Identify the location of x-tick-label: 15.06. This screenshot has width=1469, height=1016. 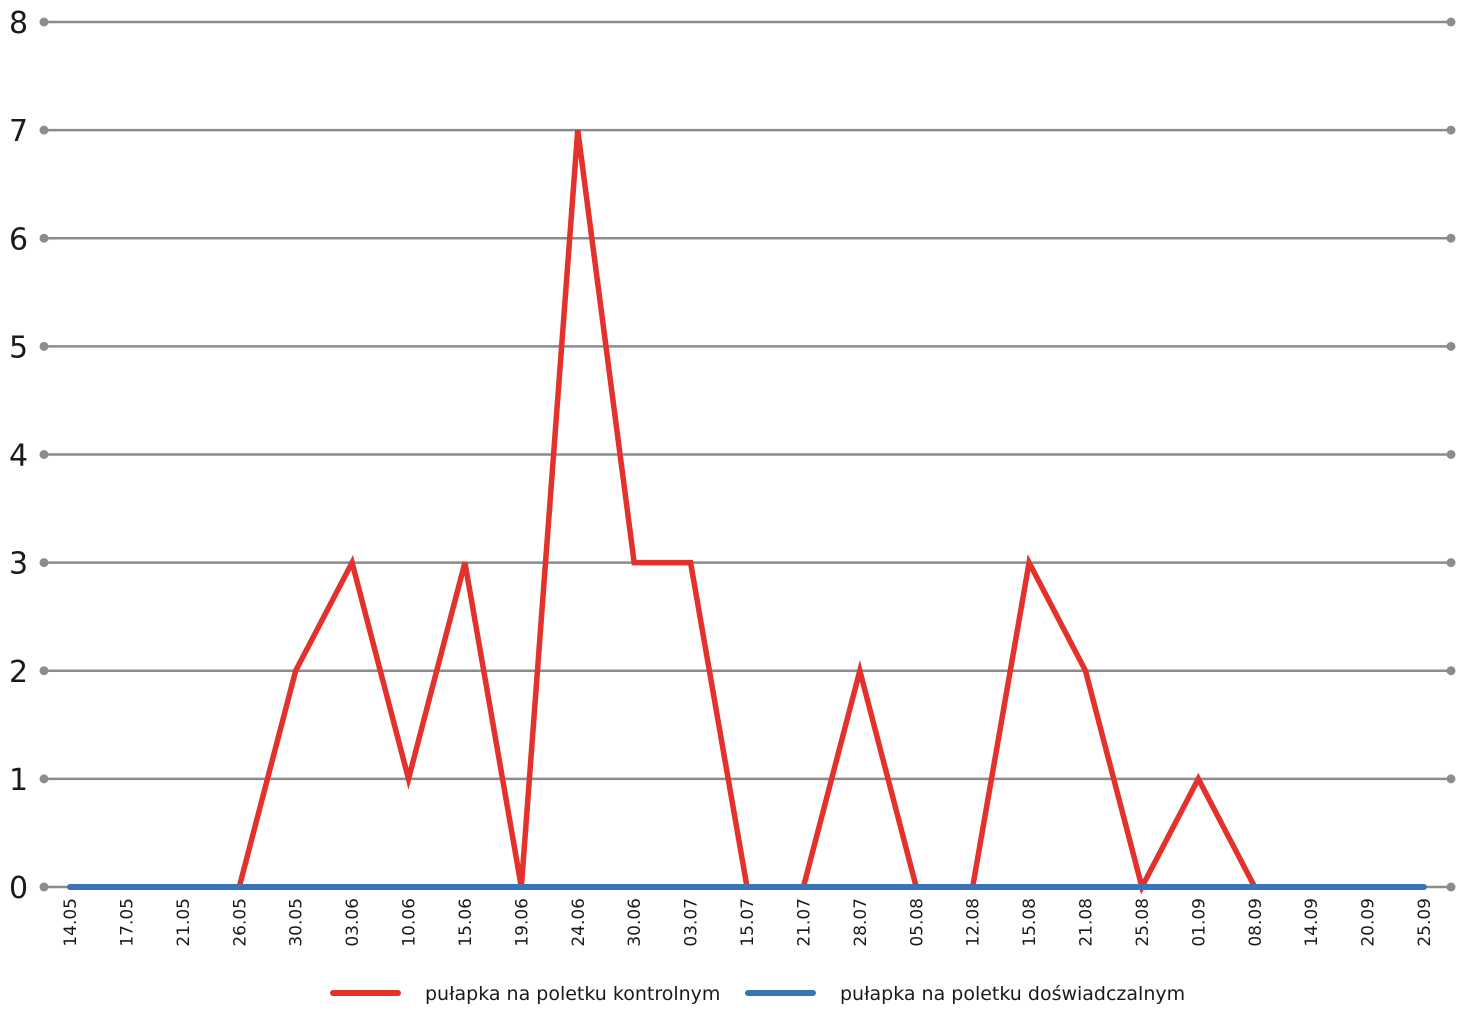
(466, 922).